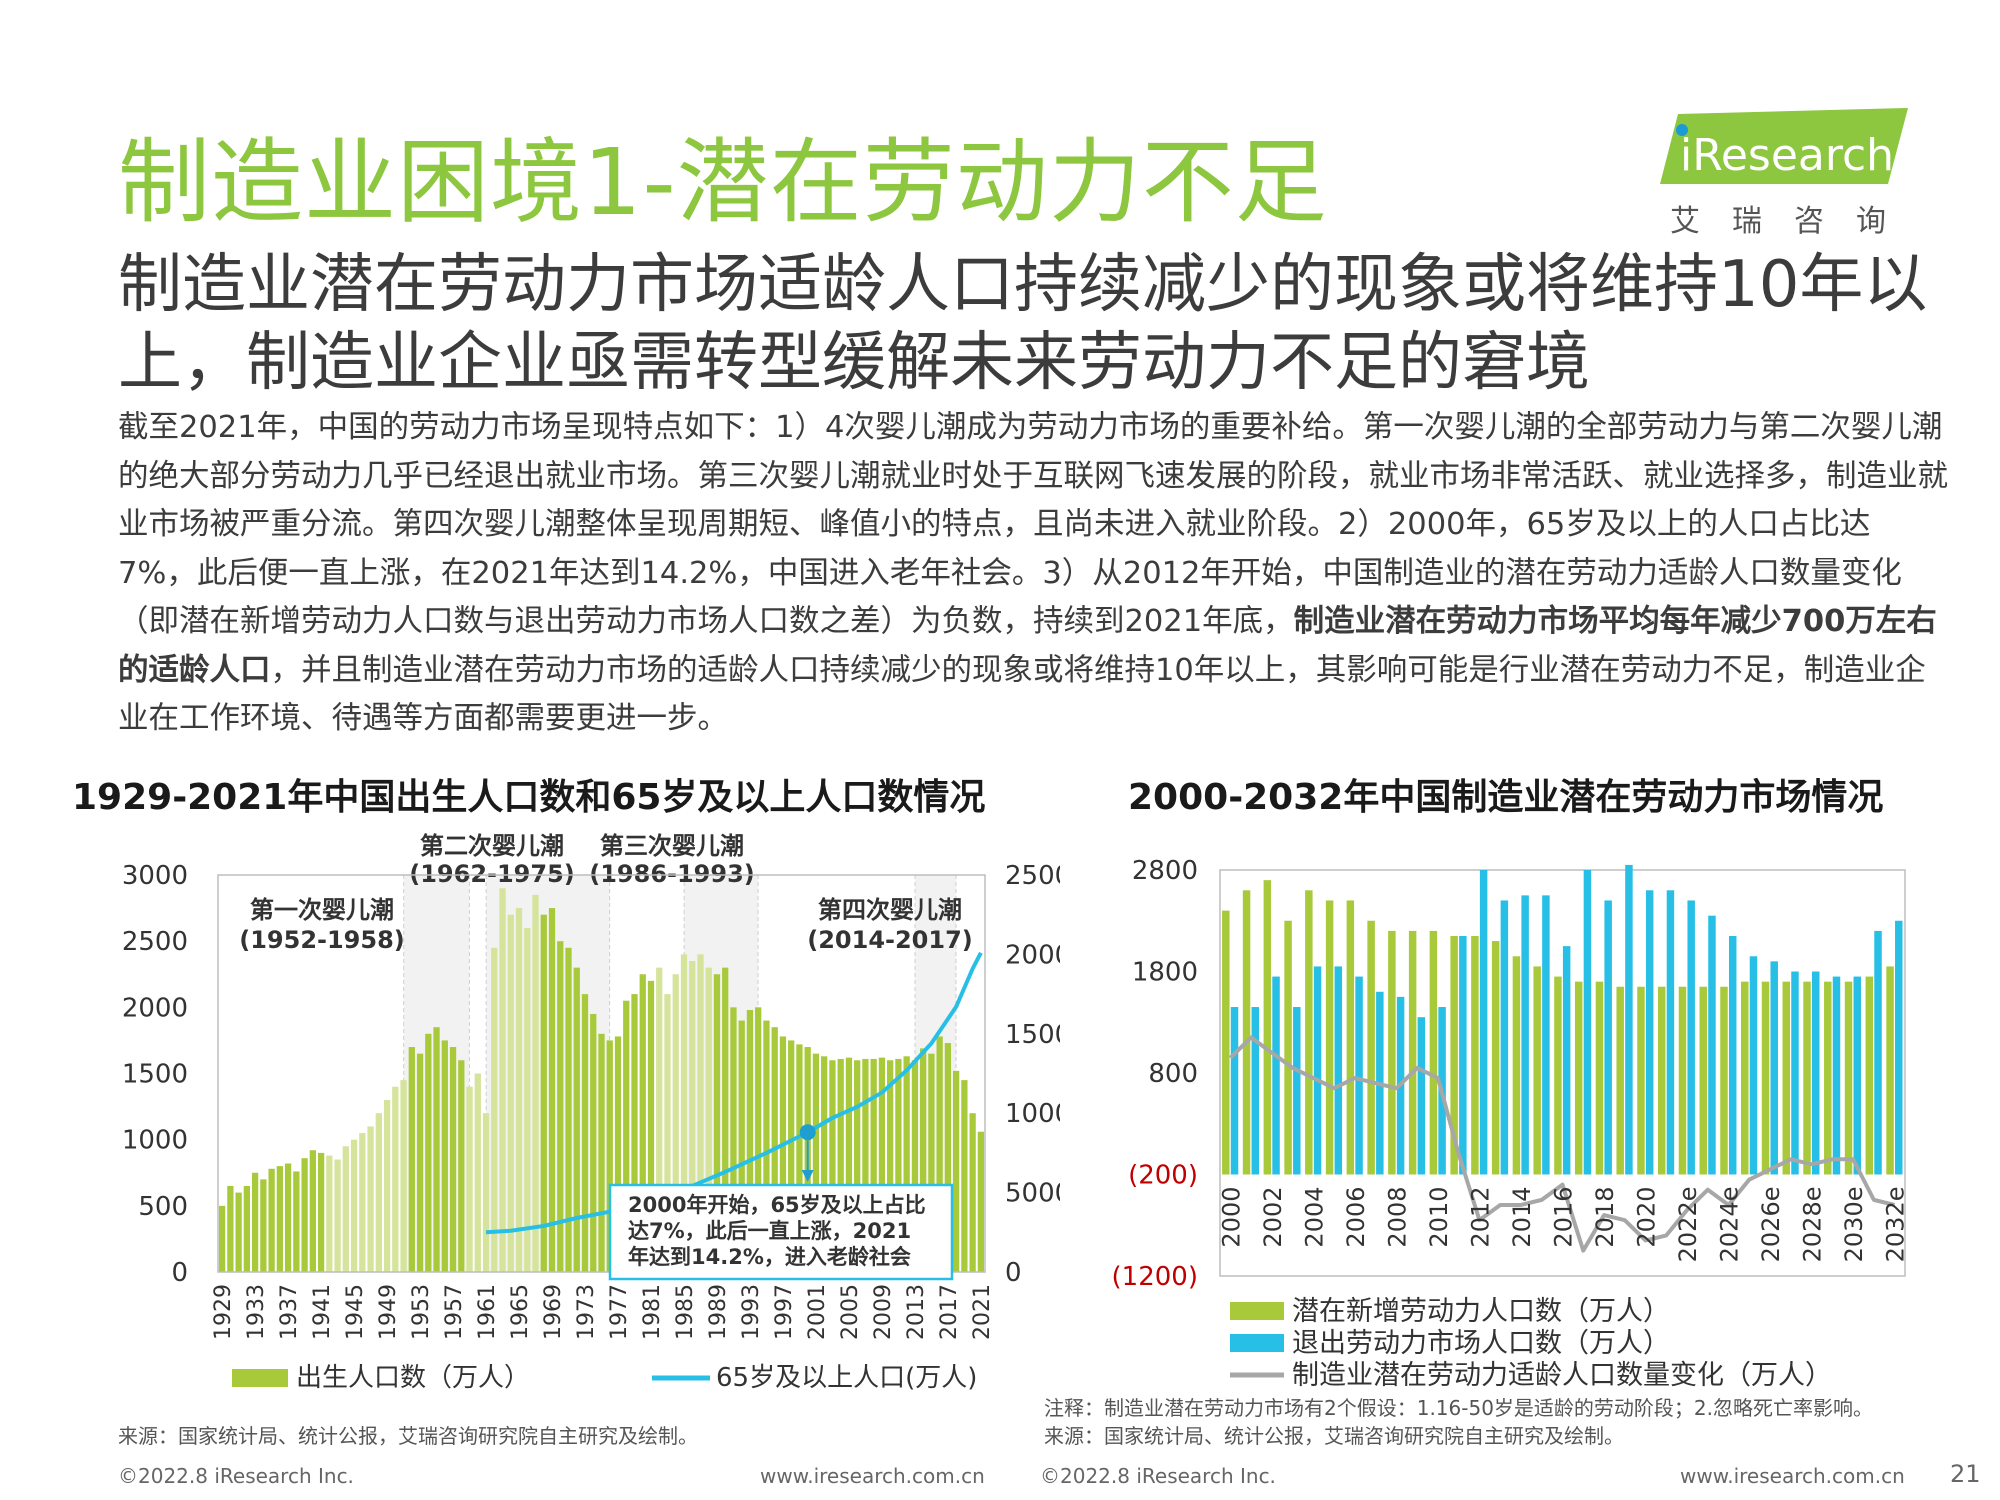  Describe the element at coordinates (155, 876) in the screenshot. I see `y-left-tick-label: 3000` at that location.